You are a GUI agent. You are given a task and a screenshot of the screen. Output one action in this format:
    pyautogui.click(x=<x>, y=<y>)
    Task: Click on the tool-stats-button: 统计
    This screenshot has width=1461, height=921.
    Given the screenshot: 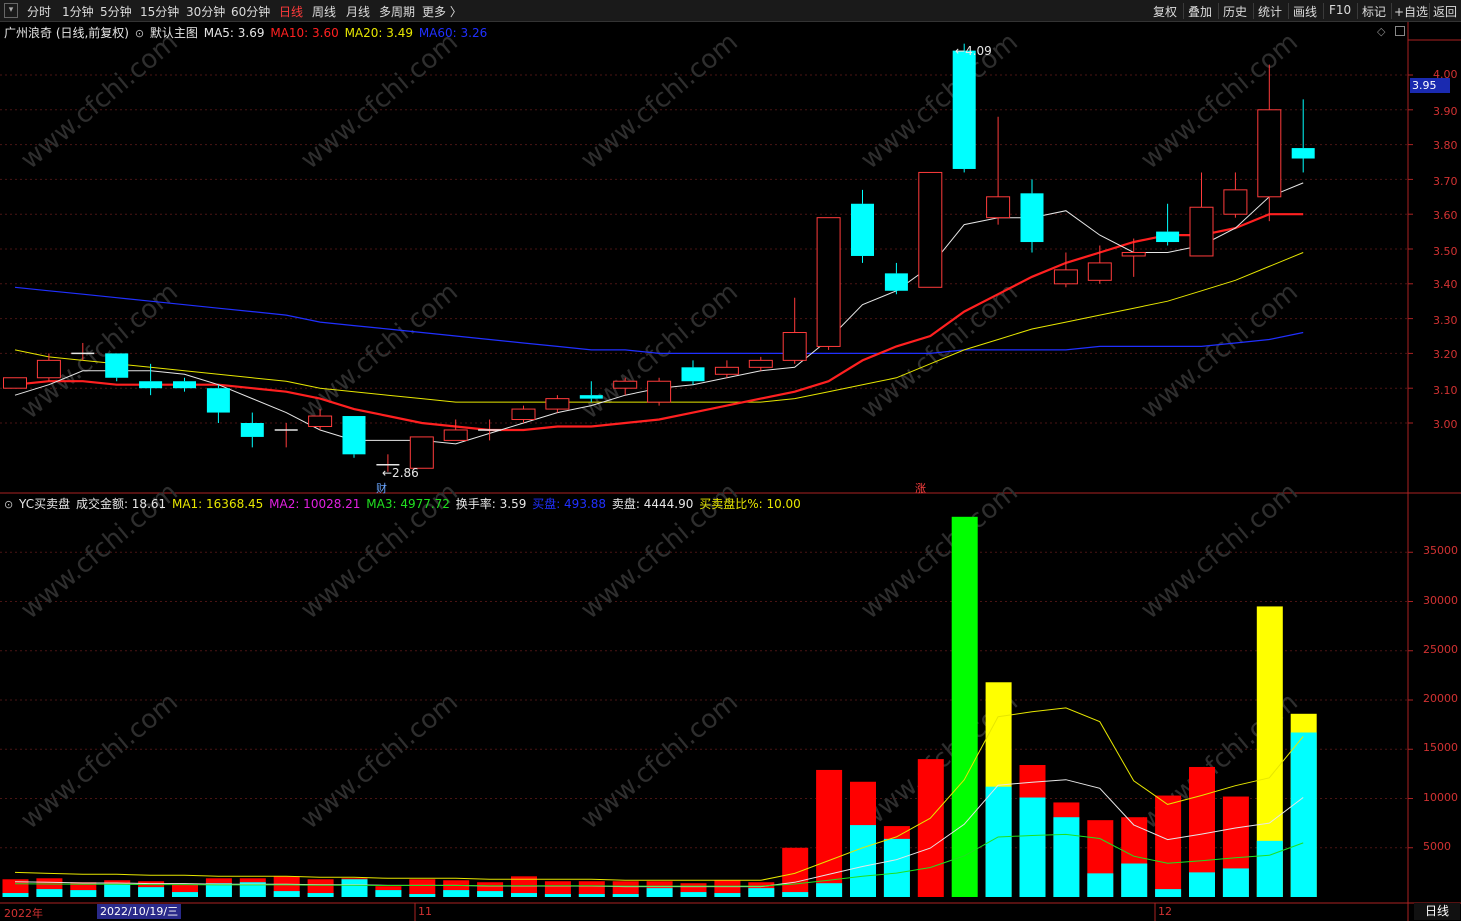 What is the action you would take?
    pyautogui.click(x=1270, y=12)
    